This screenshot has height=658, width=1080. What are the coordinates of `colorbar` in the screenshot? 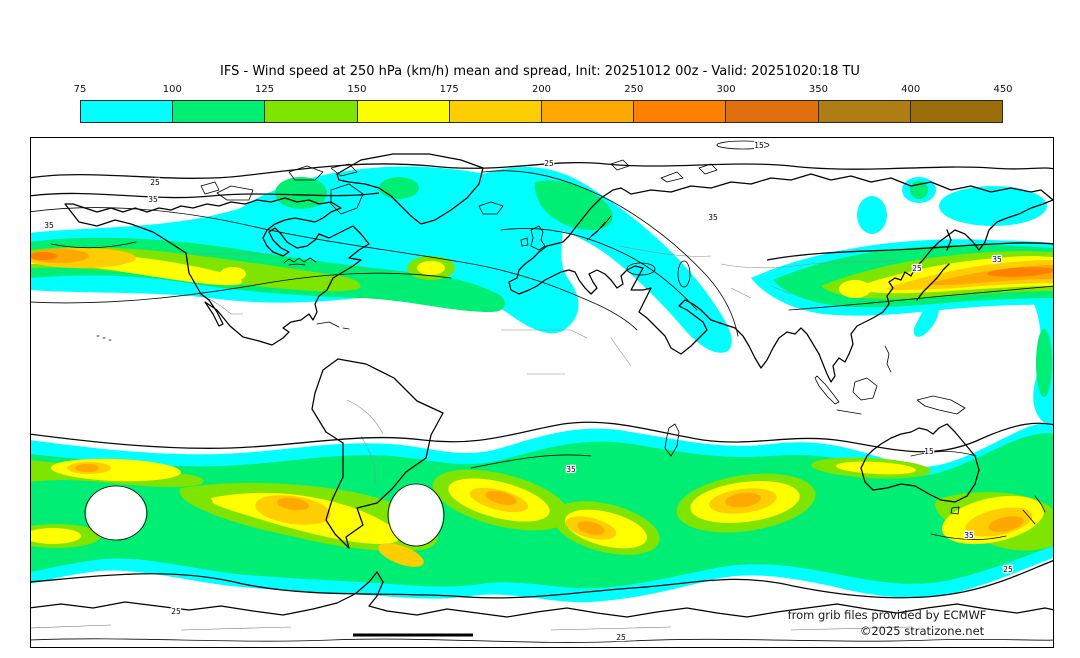 It's located at (541, 111).